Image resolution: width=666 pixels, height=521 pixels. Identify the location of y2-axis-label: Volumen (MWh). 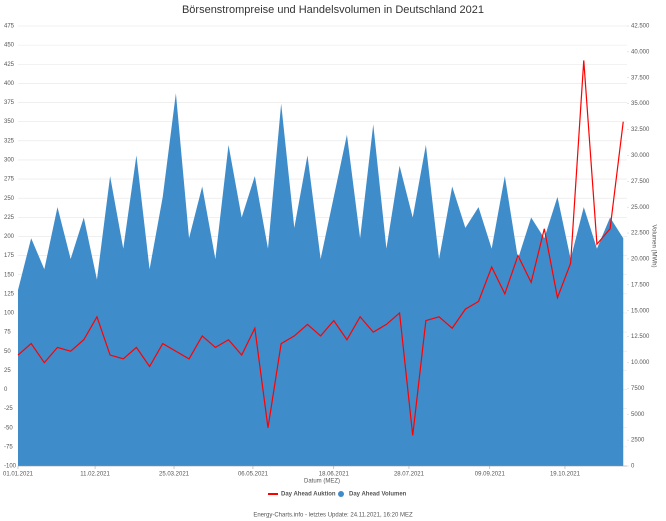
(653, 245).